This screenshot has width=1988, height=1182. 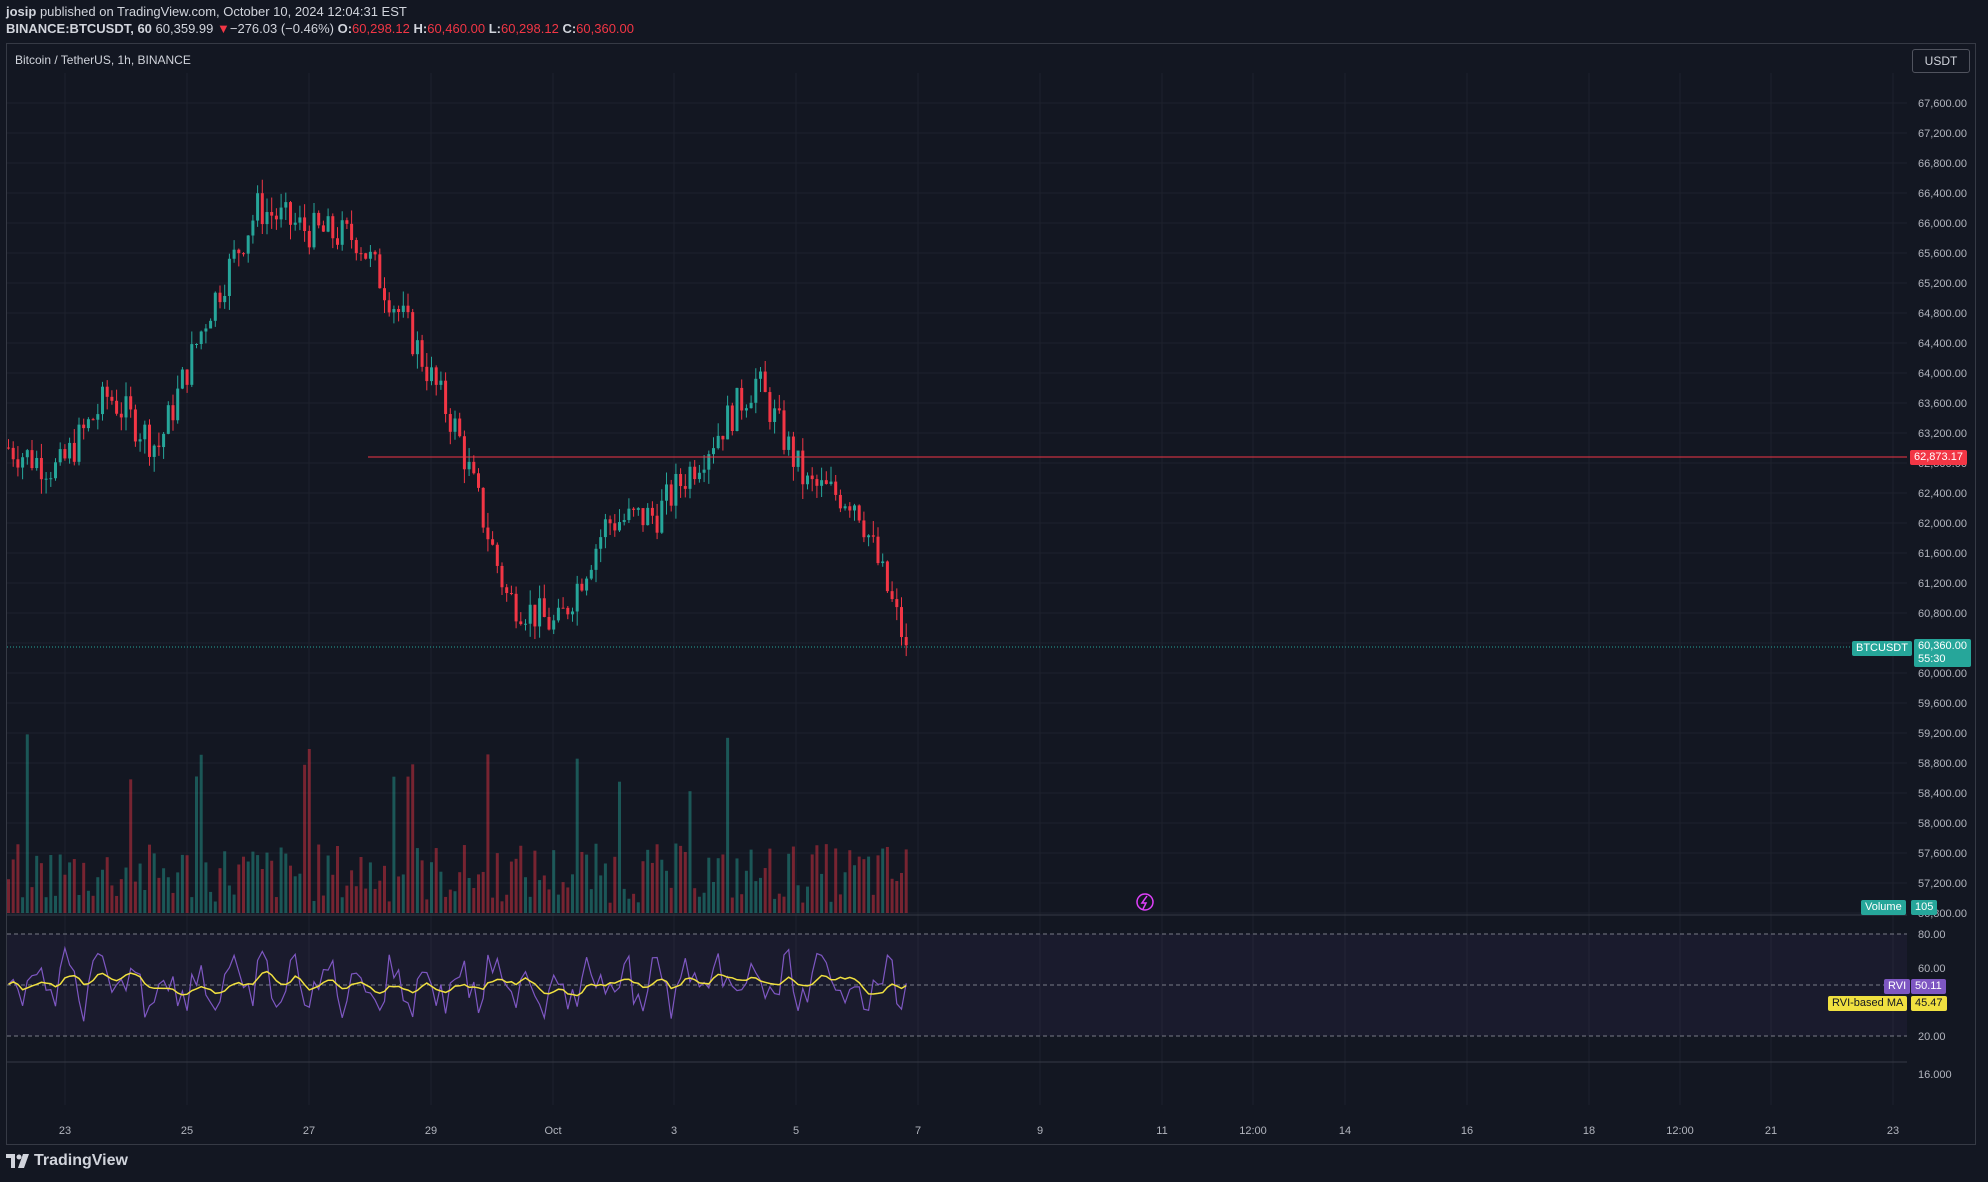 I want to click on open-label: O:, so click(x=345, y=28).